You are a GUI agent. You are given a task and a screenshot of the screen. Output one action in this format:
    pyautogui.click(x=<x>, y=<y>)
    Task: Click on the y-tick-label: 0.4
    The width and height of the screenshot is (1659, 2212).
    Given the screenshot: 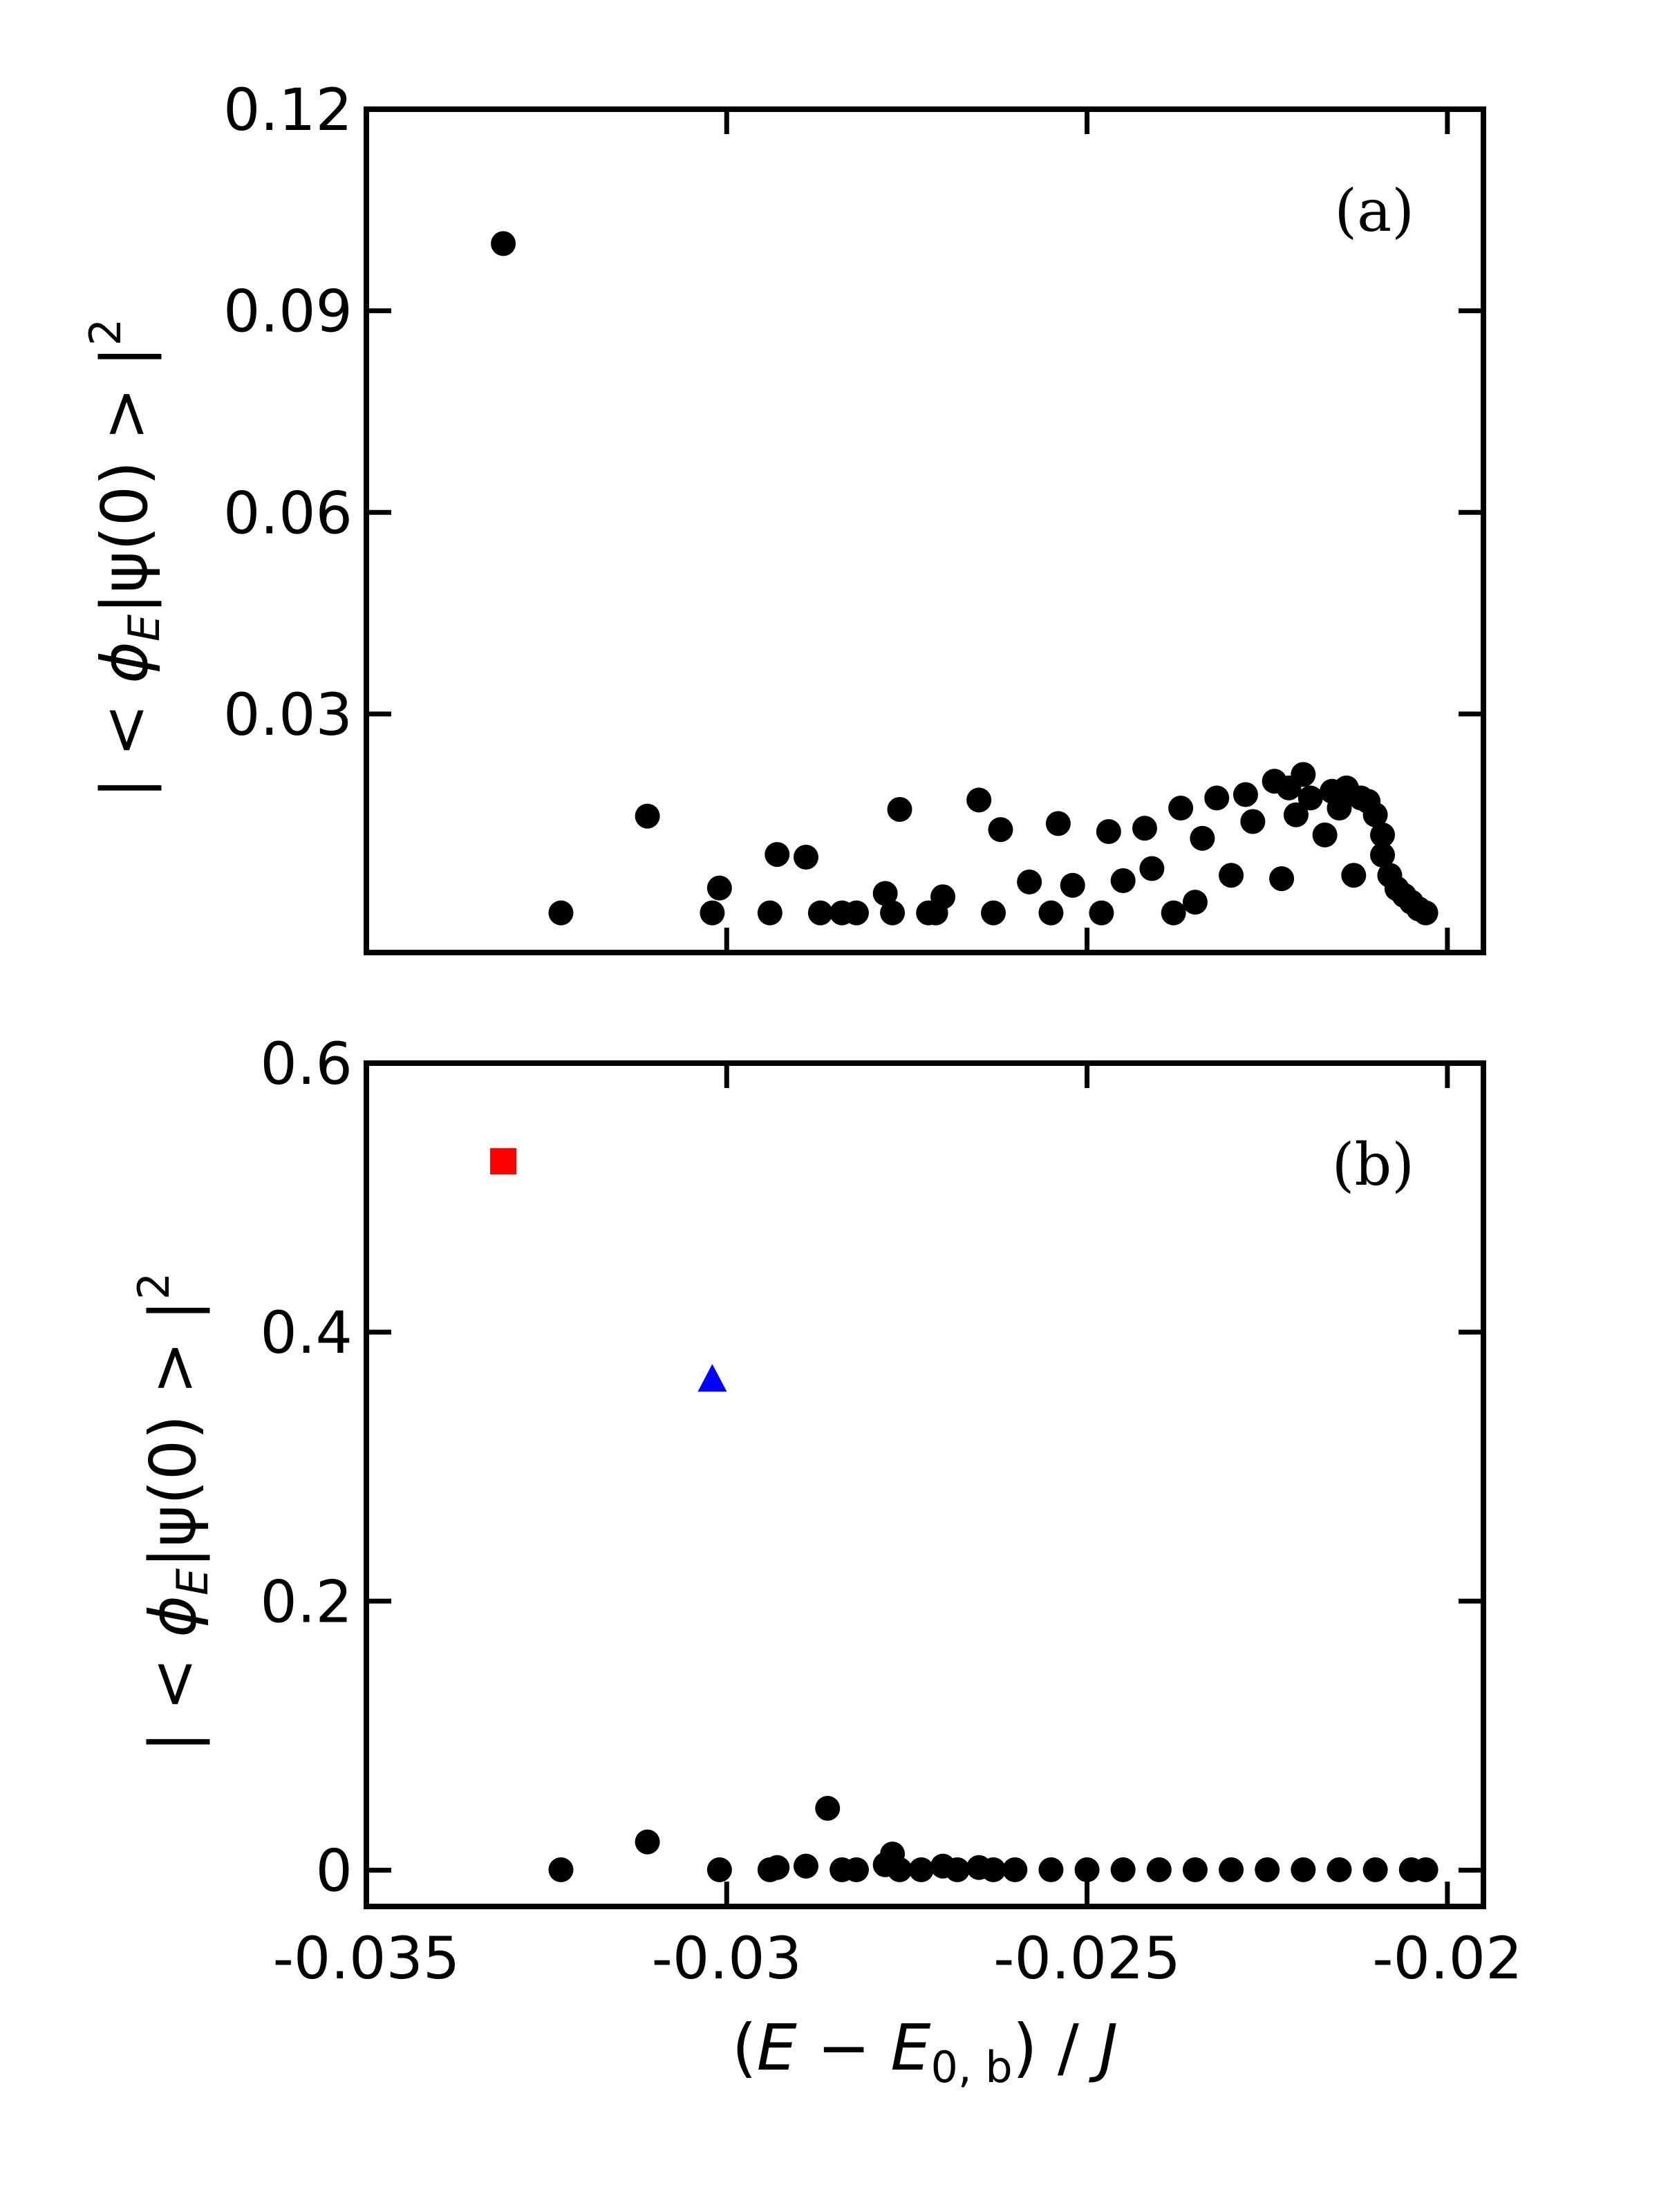 What is the action you would take?
    pyautogui.click(x=306, y=1333)
    